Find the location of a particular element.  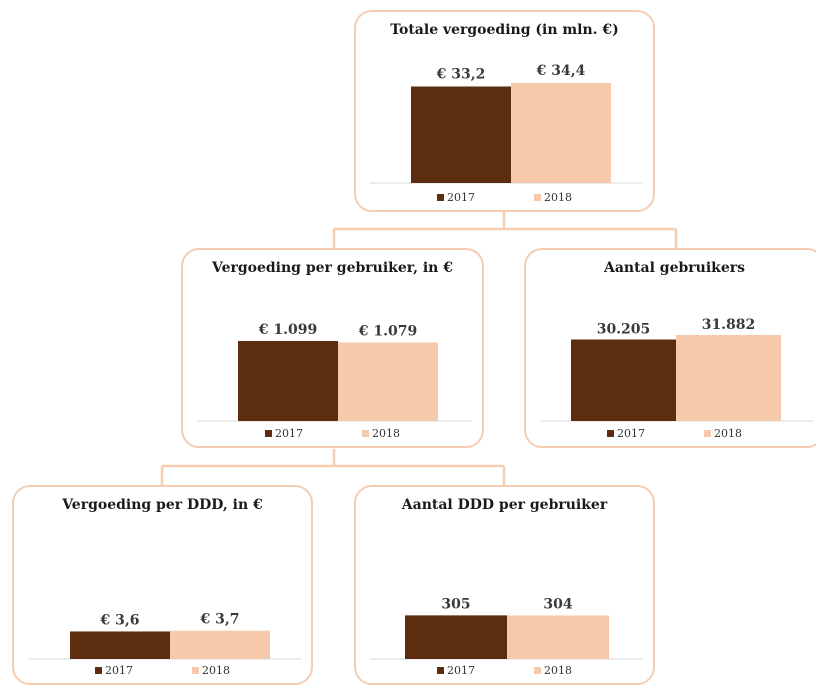

data-label-2018: 304 is located at coordinates (557, 605).